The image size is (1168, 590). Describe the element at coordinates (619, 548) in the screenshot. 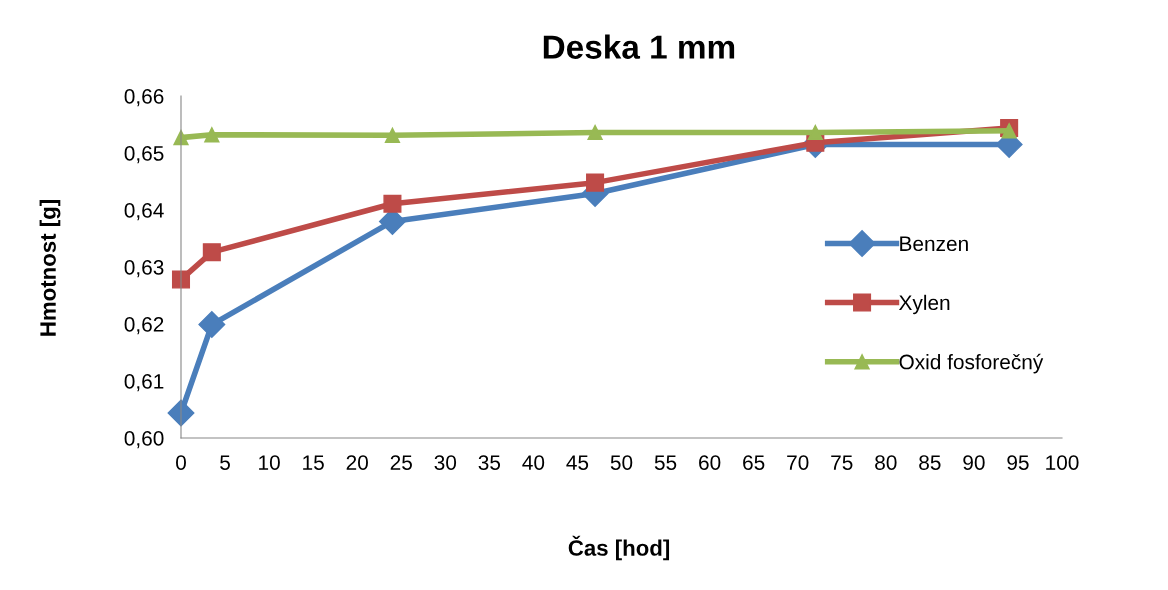

I see `x-axis-title: Čas [hod]` at that location.